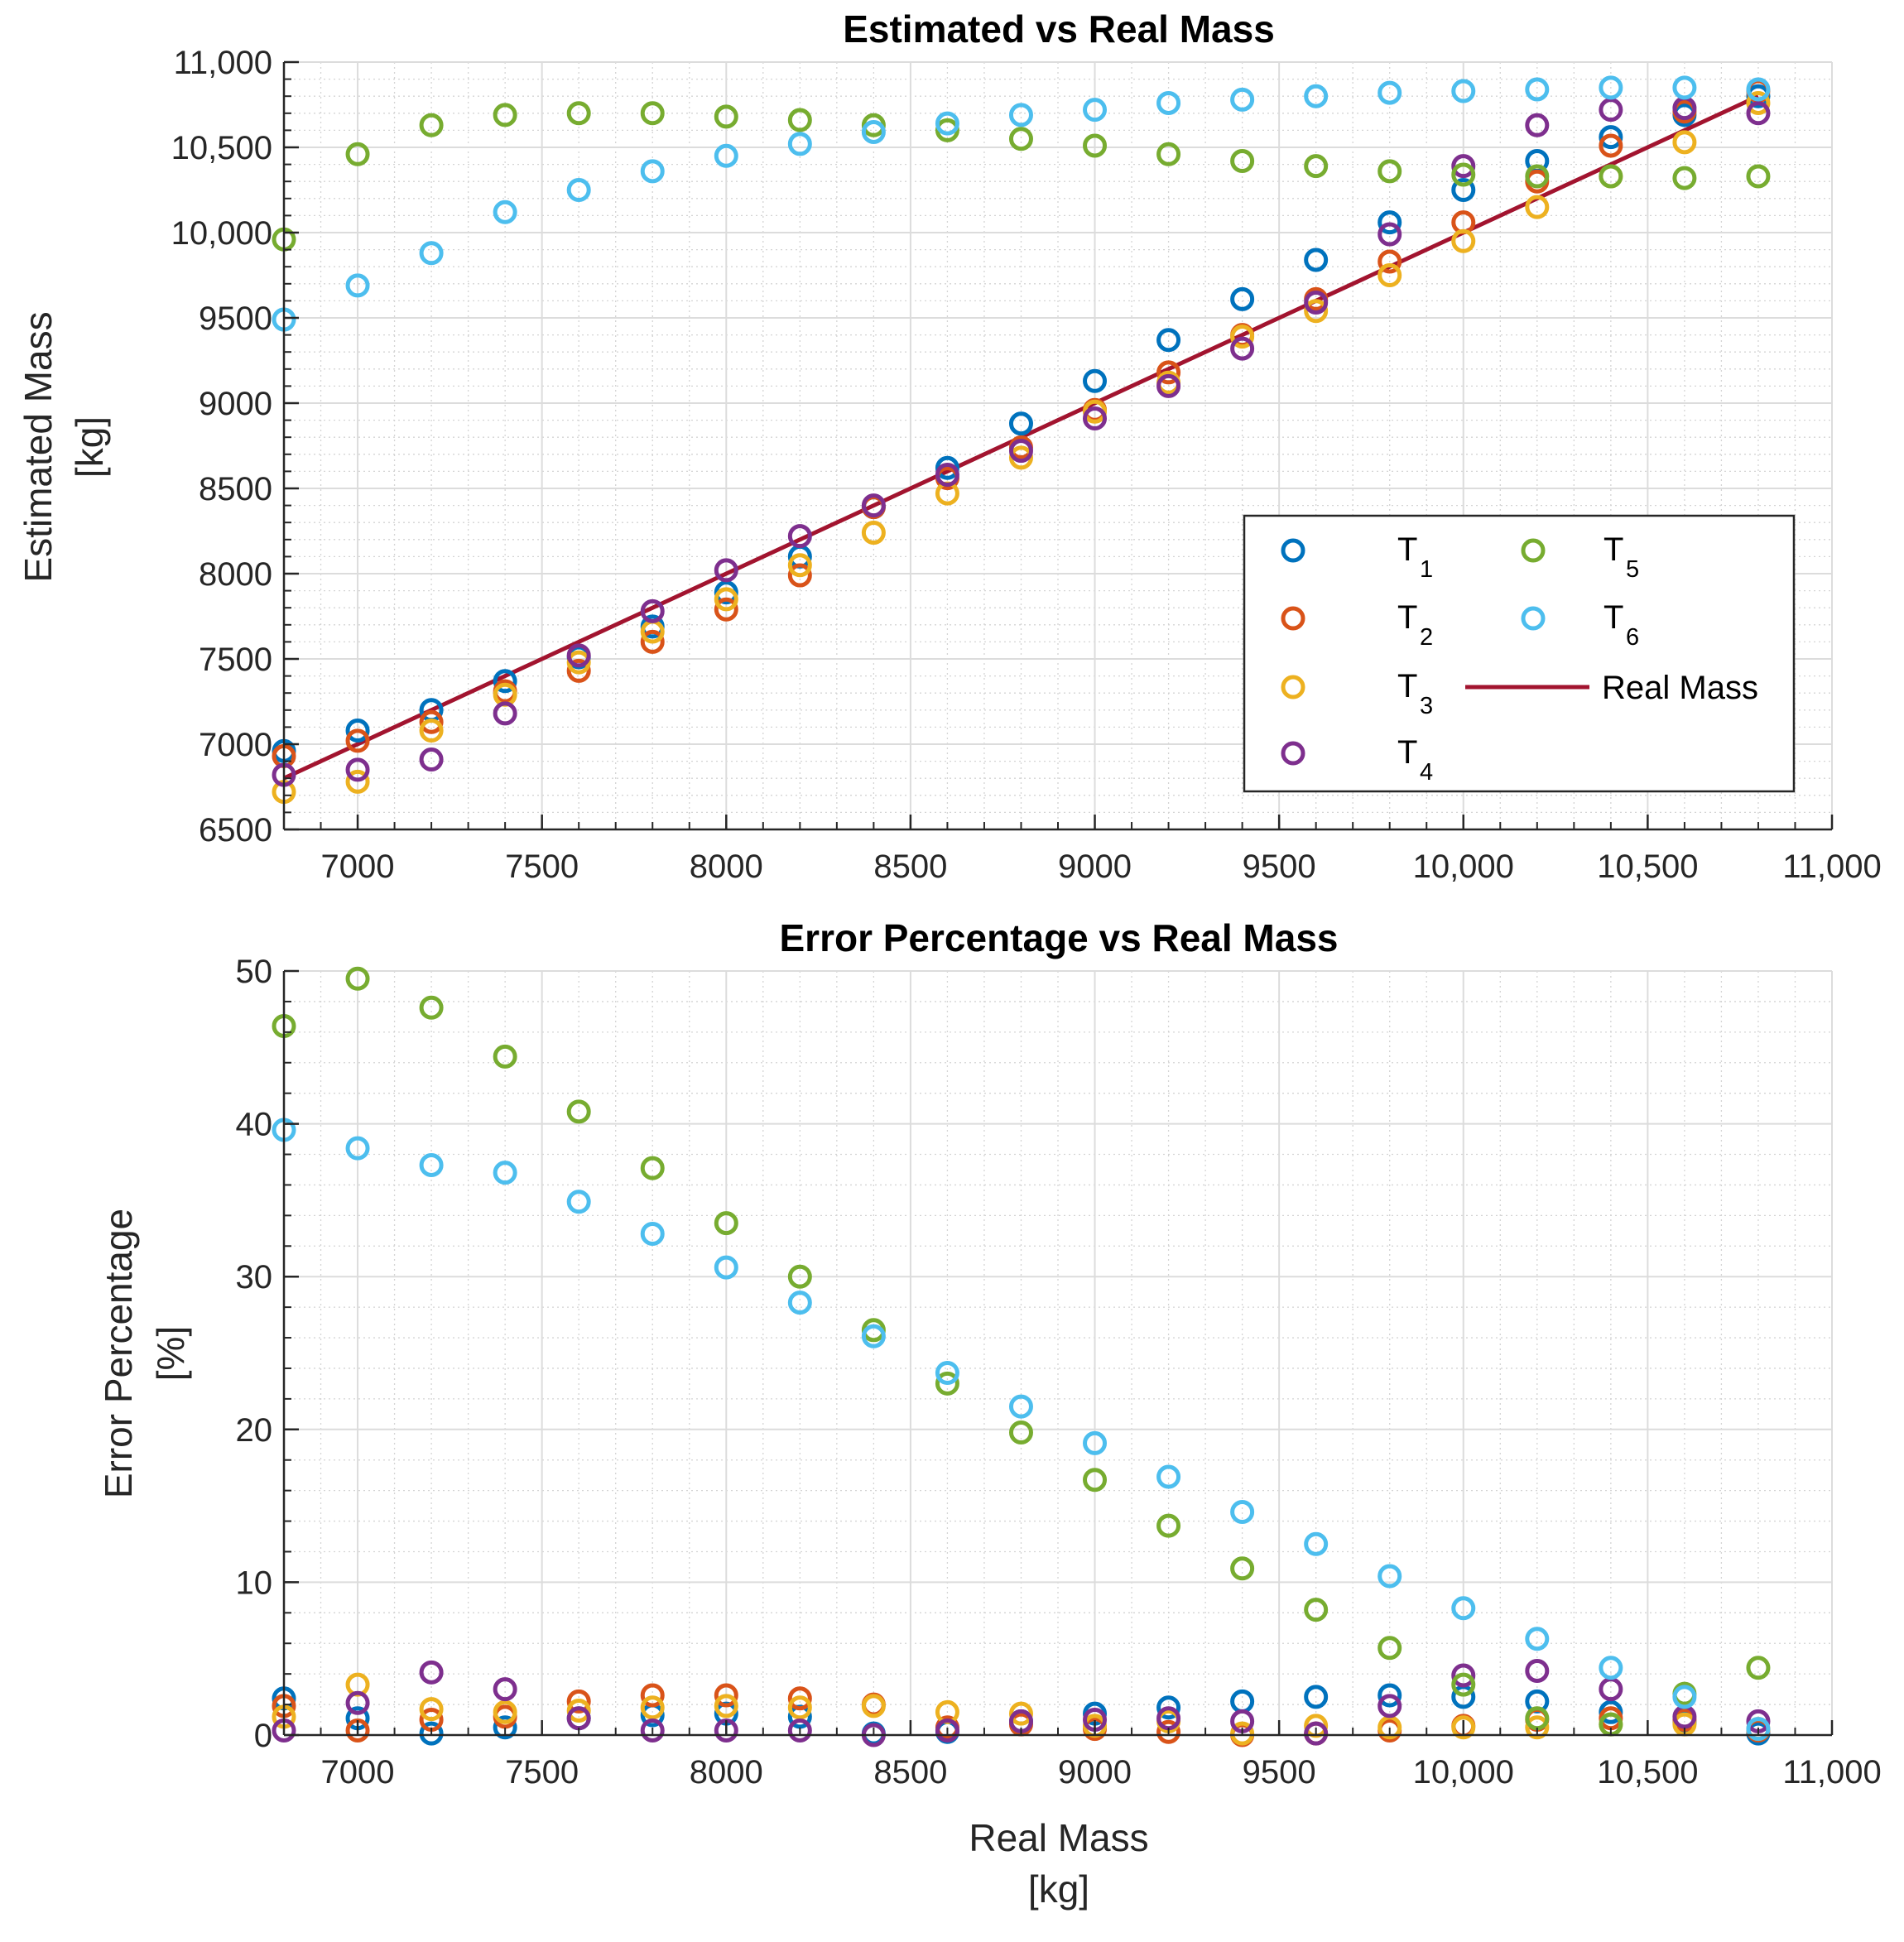 The height and width of the screenshot is (1942, 1904). Describe the element at coordinates (1632, 569) in the screenshot. I see `legend-label-subscript-series-5: 5` at that location.